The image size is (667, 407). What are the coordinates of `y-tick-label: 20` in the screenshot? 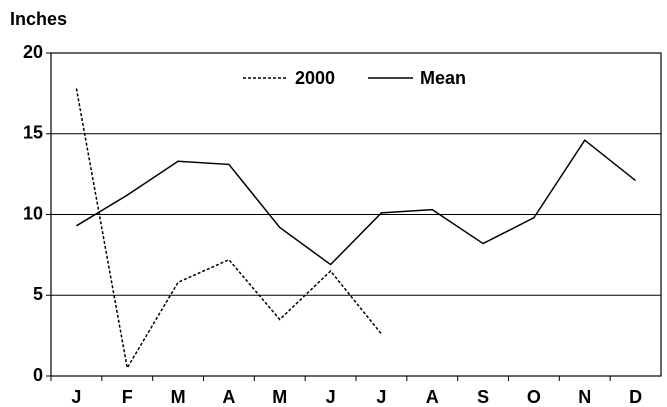 It's located at (33, 52).